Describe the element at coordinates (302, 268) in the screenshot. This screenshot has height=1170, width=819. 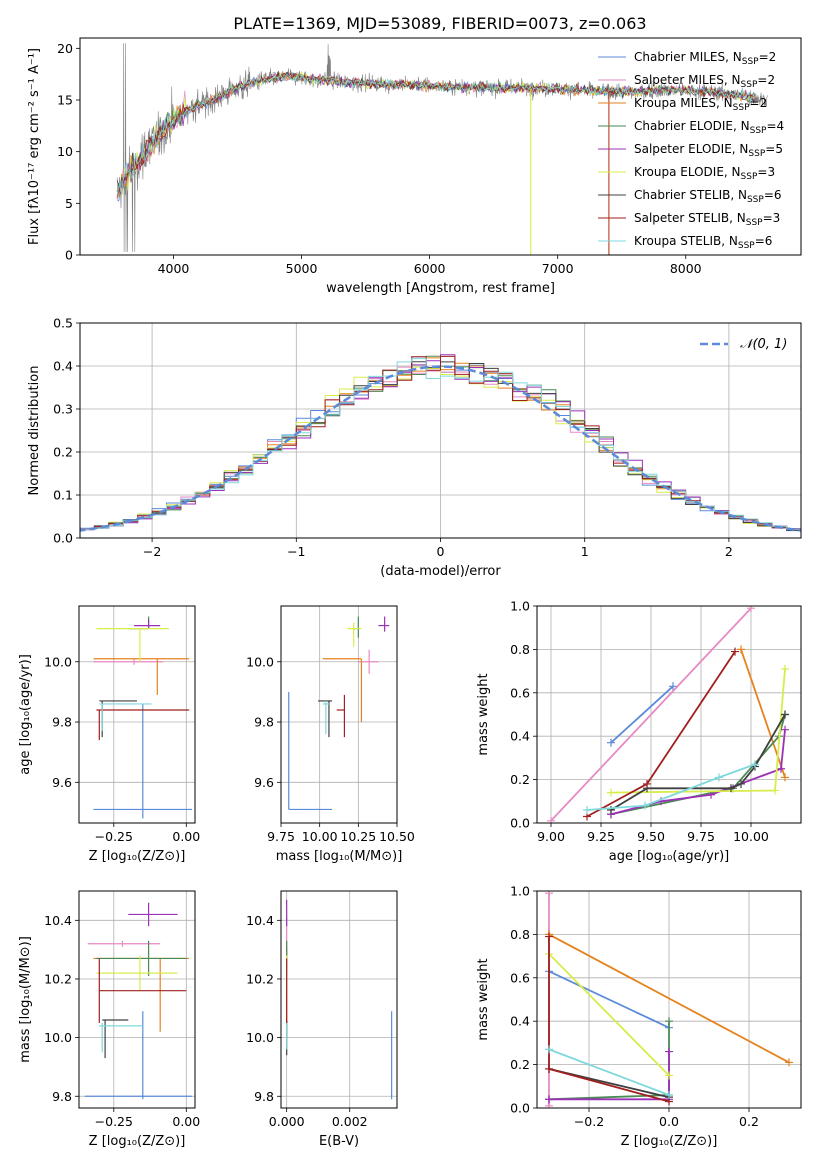
I see `x-tick-label: 5000` at that location.